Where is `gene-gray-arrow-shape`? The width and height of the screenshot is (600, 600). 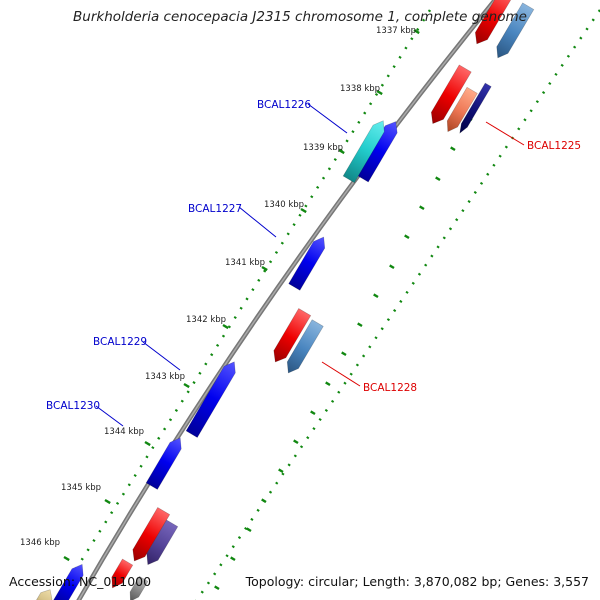 gene-gray-arrow-shape is located at coordinates (139, 587).